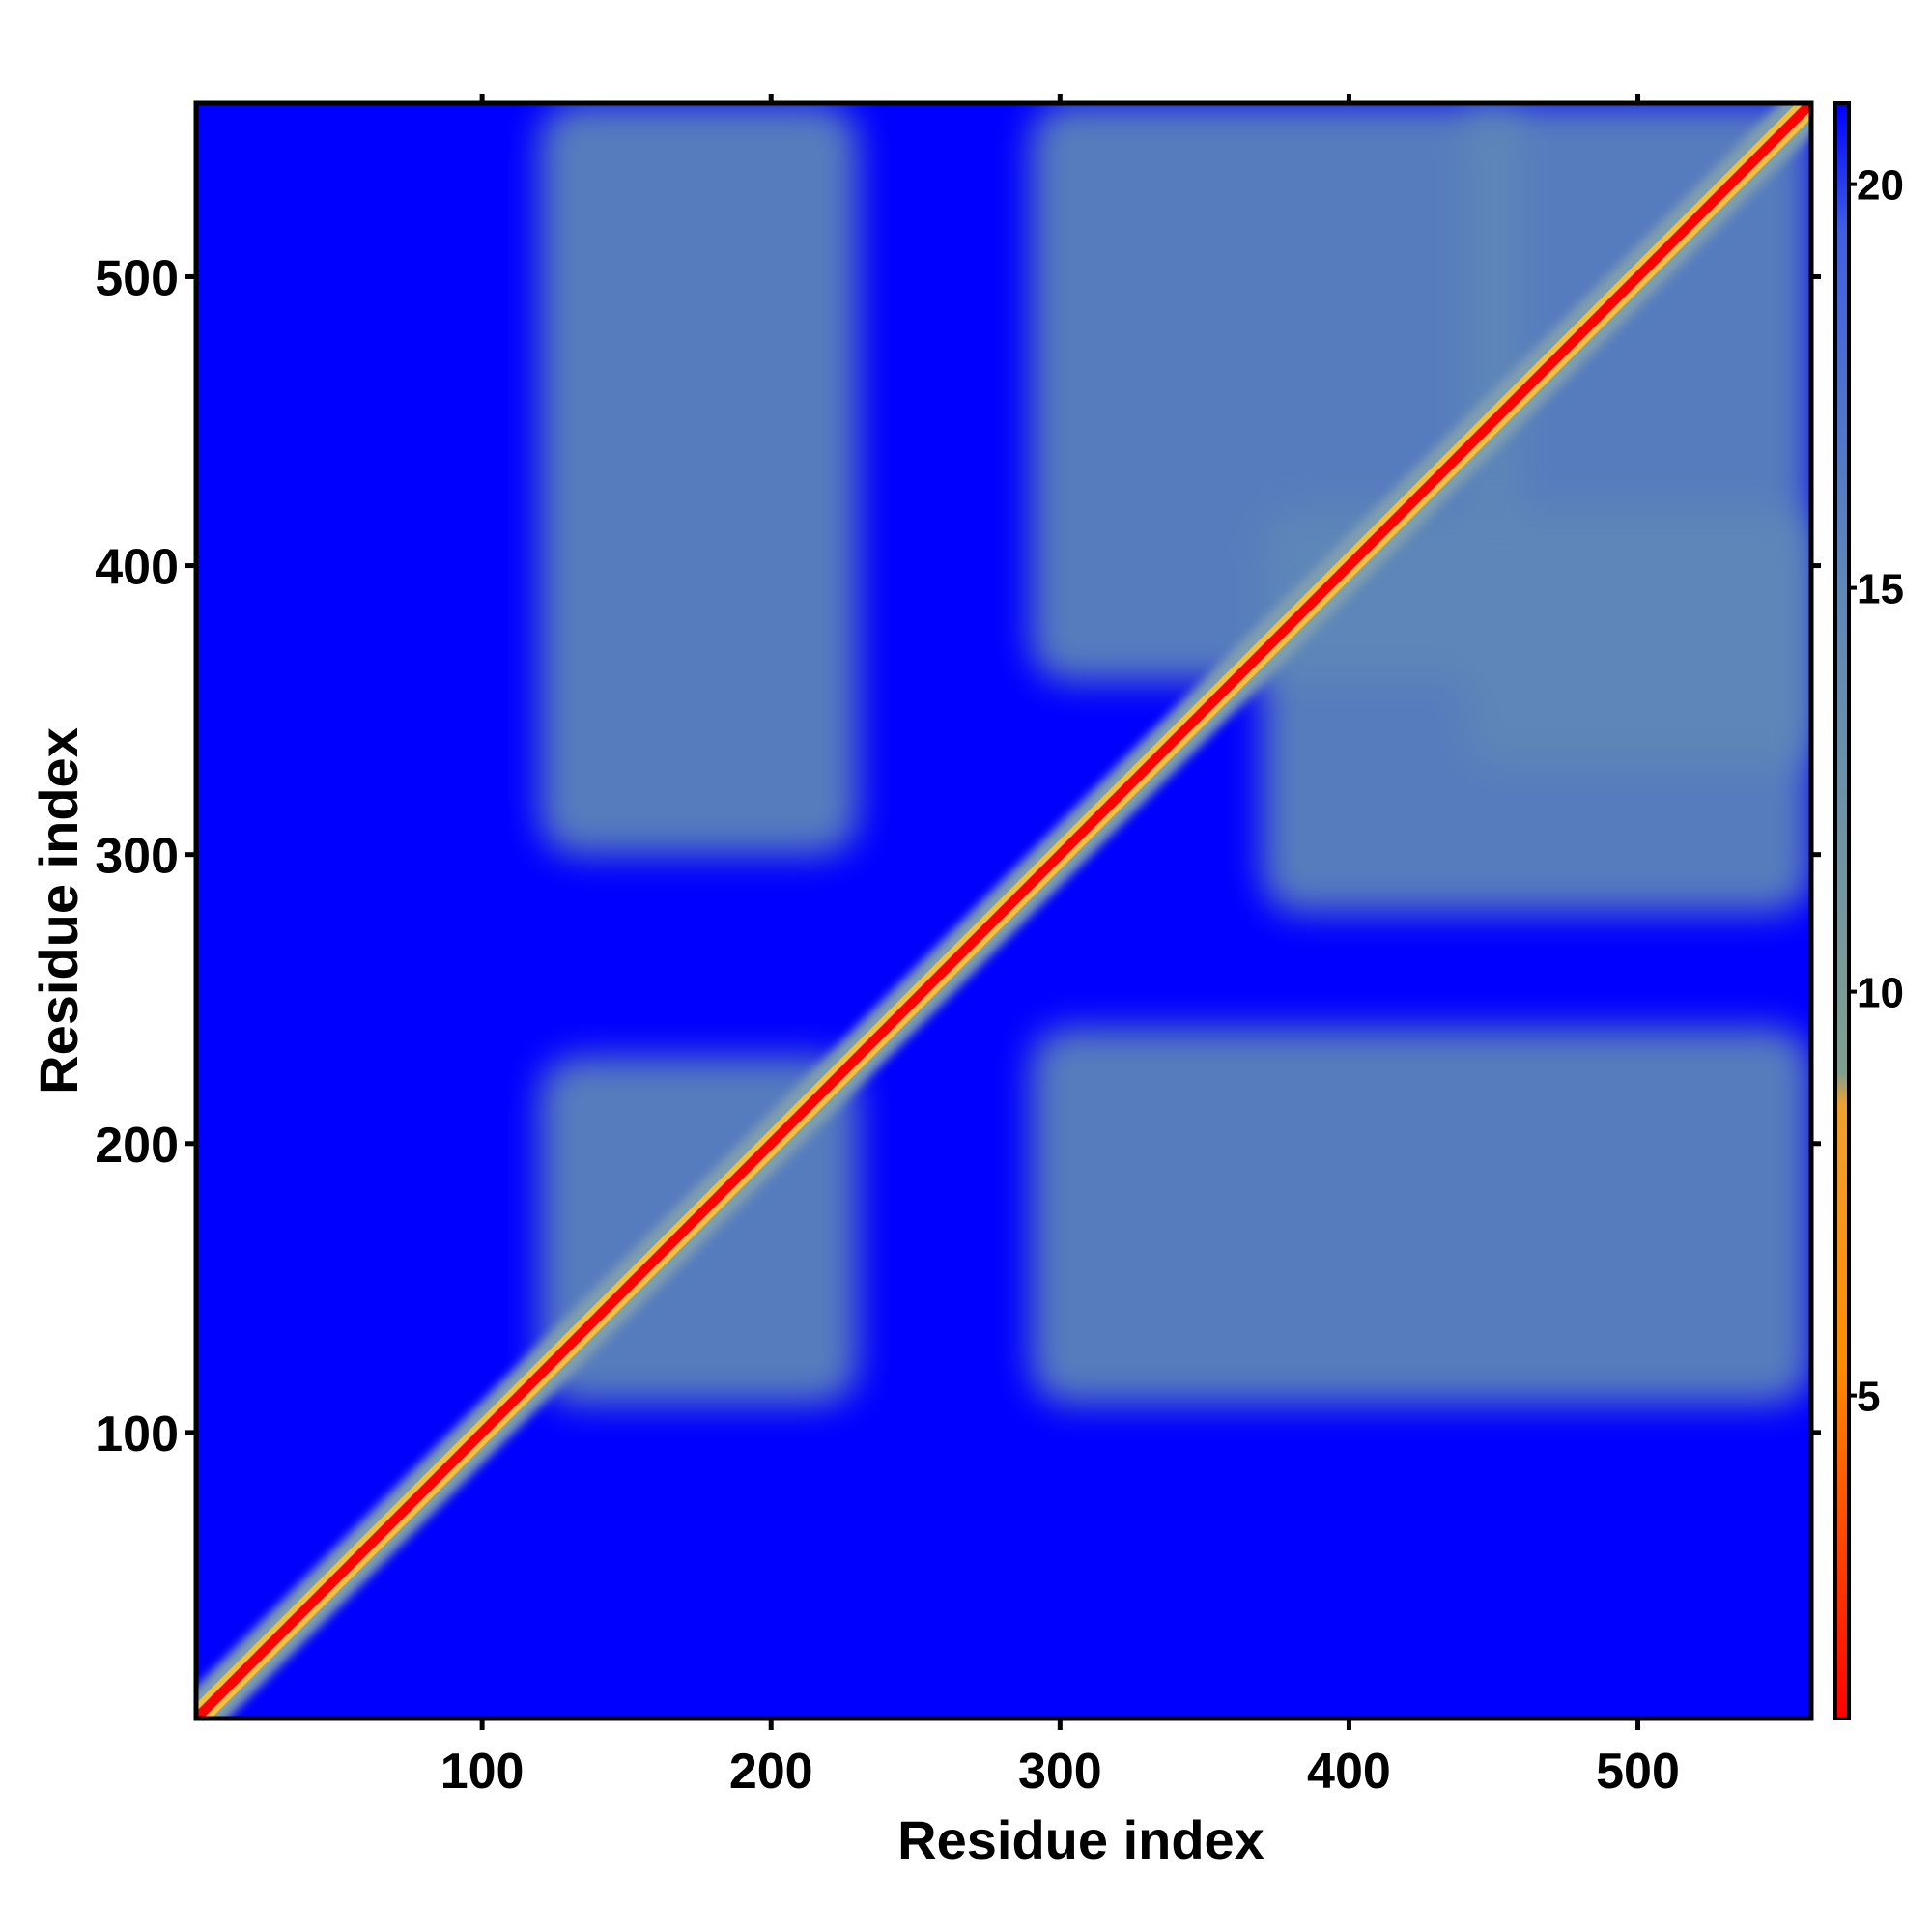  I want to click on y-axis: 100 200 300 400 500, so click(145, 856).